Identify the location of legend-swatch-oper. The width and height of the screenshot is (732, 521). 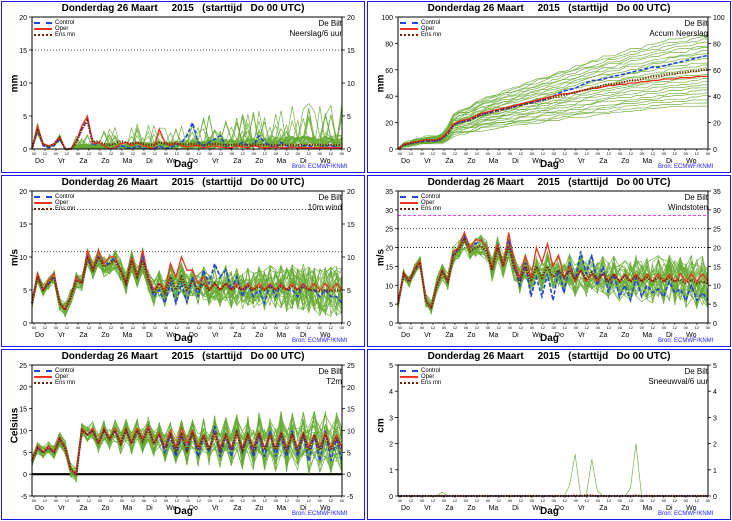
(409, 203).